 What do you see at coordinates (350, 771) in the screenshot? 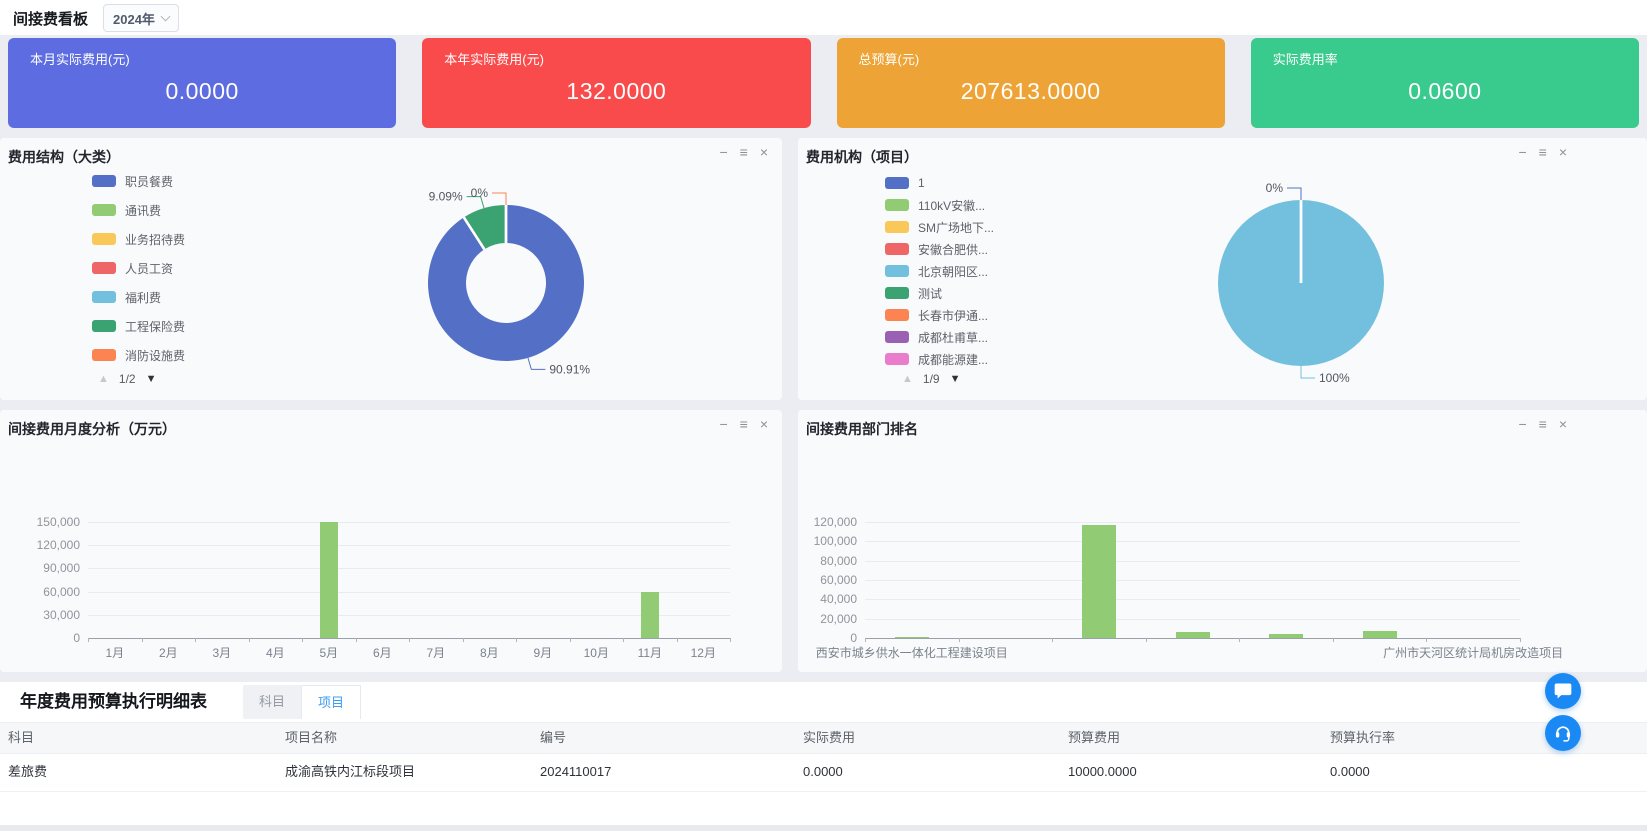
I see `cell: 成渝高铁内江标段项目` at bounding box center [350, 771].